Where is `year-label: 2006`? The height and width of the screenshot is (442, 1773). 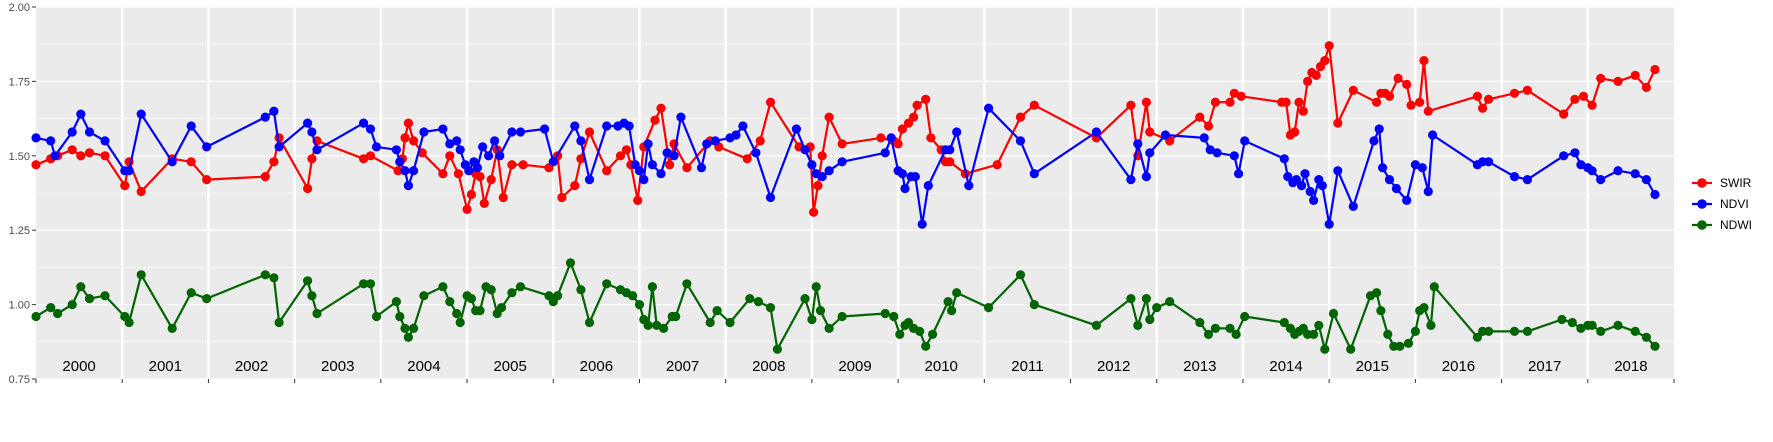
year-label: 2006 is located at coordinates (596, 366).